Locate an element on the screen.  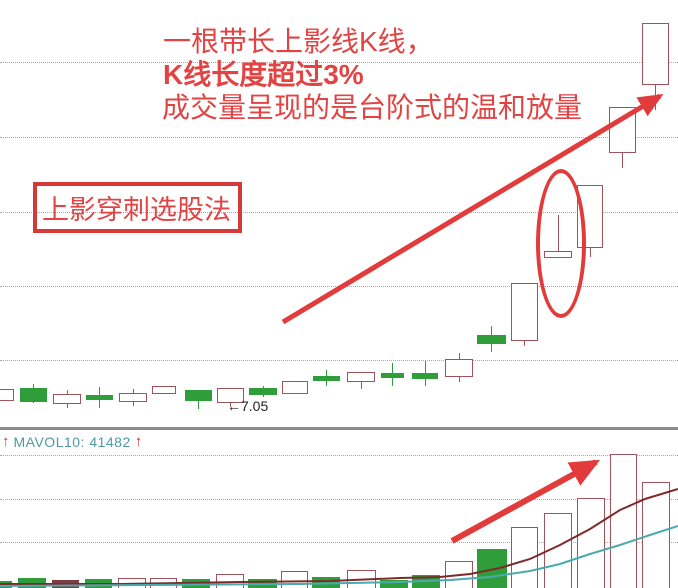
annotation-line-3: 成交量呈现的是台阶式的温和放量 is located at coordinates (372, 107).